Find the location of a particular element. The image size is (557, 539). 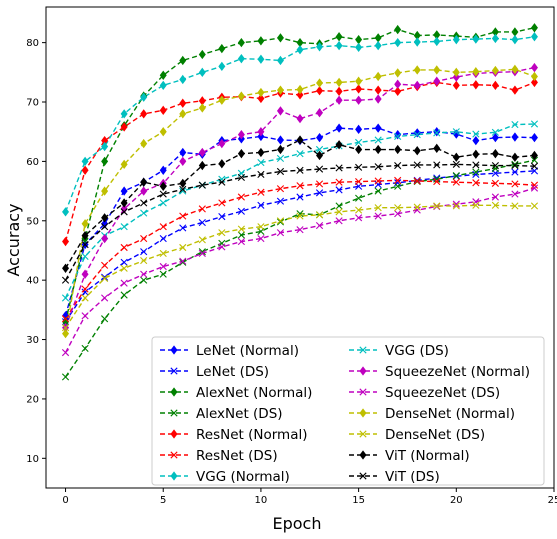

legend-entry: DenseNet (DS) is located at coordinates (435, 435).